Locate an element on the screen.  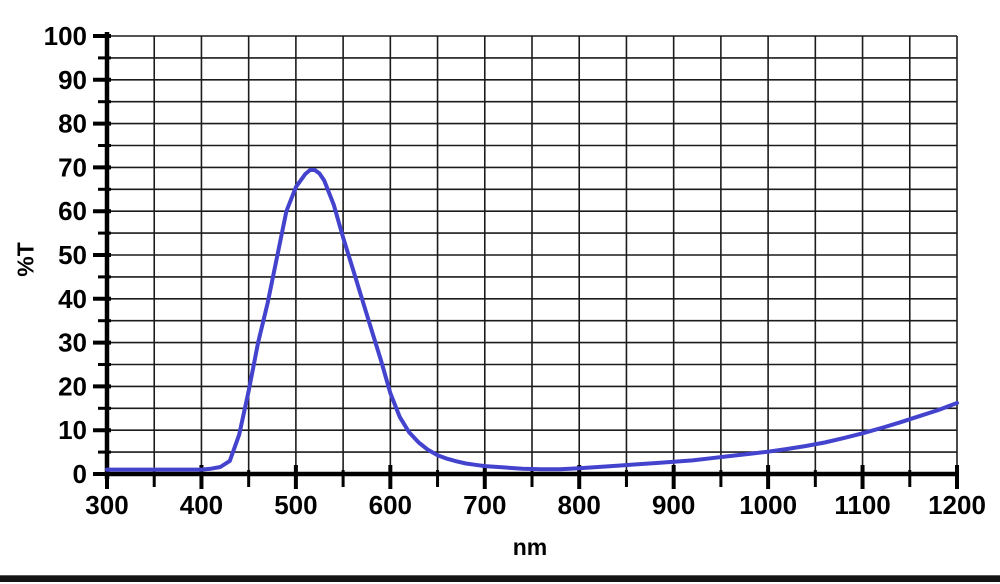
y-tick-label: 50 is located at coordinates (72, 255).